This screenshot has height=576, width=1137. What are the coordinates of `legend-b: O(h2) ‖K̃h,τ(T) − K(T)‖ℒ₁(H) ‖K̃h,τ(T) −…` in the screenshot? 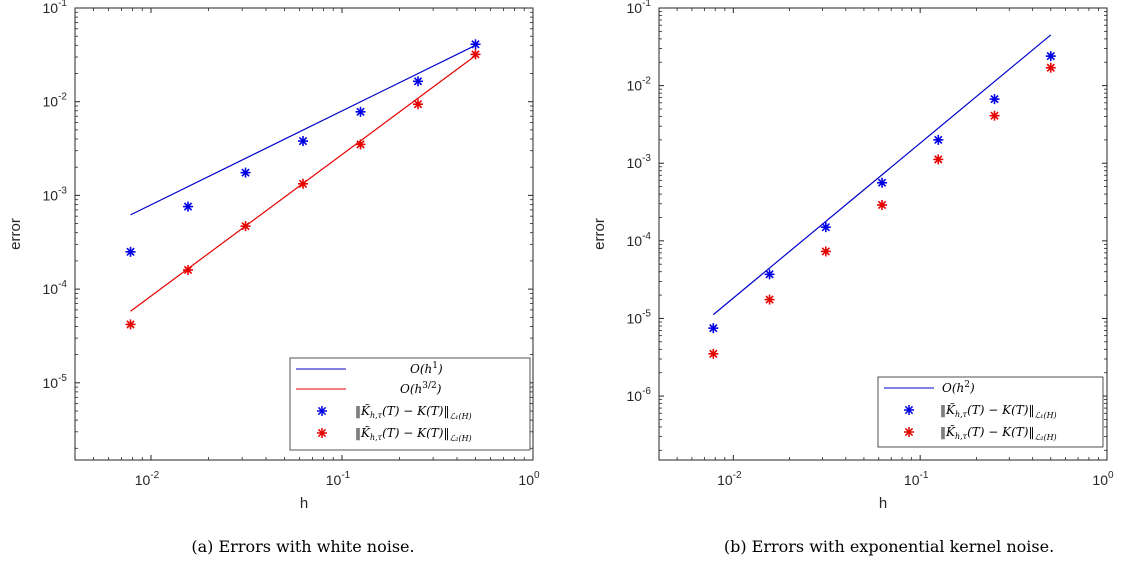 It's located at (990, 412).